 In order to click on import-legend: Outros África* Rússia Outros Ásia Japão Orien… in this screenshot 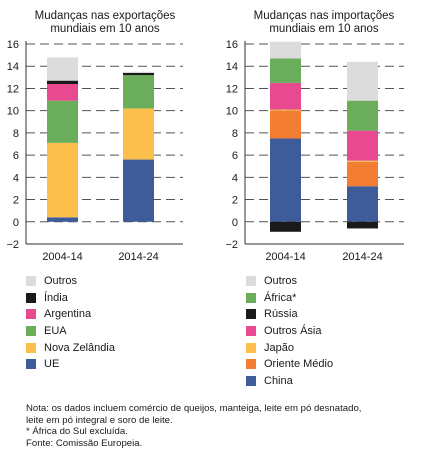, I will do `click(289, 331)`.